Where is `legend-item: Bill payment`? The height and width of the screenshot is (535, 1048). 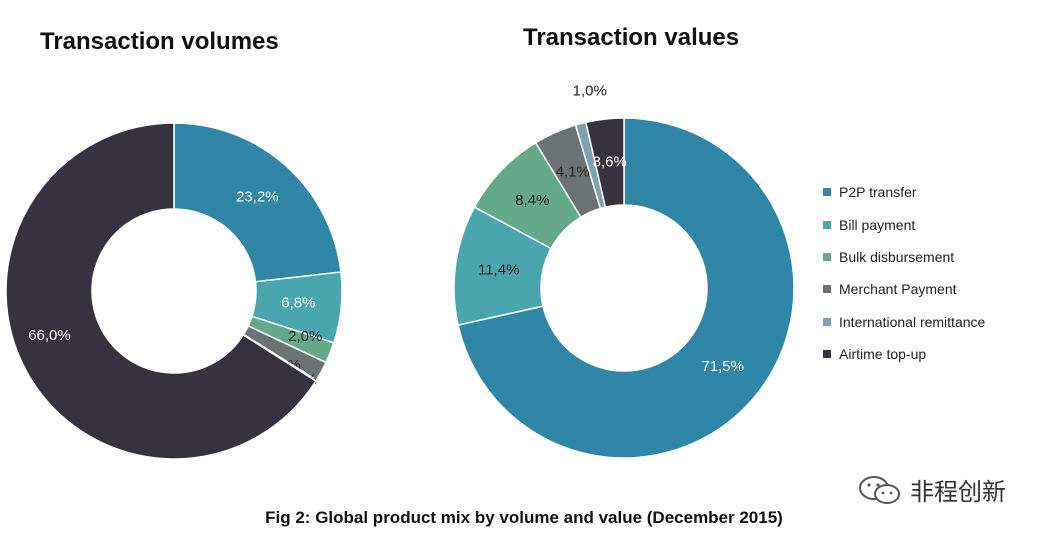
legend-item: Bill payment is located at coordinates (904, 224).